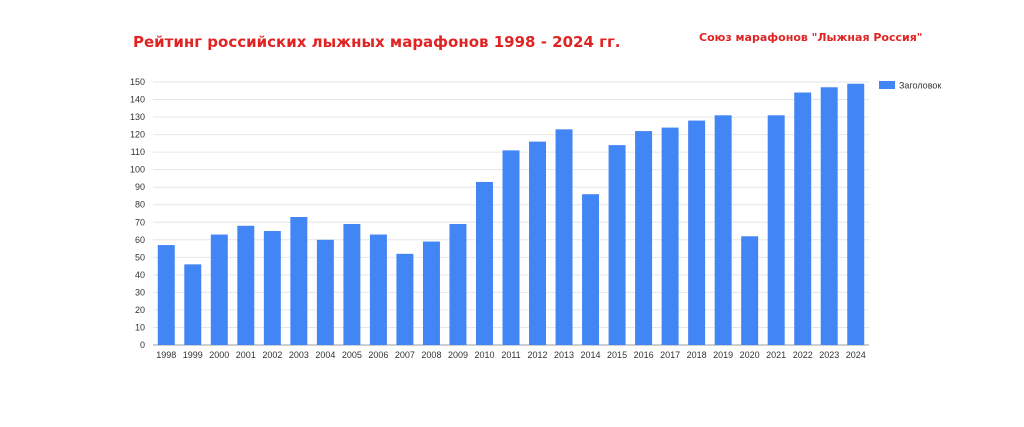 This screenshot has width=1024, height=427. What do you see at coordinates (193, 355) in the screenshot?
I see `x-tick-label: 1999` at bounding box center [193, 355].